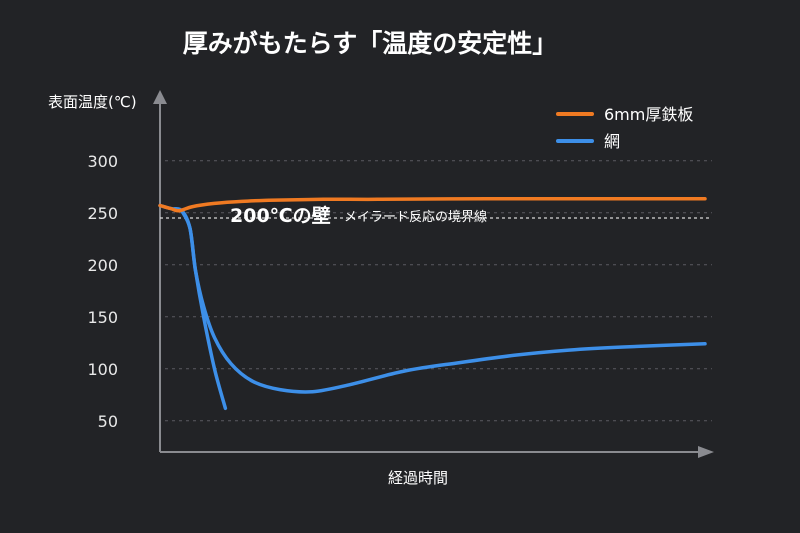  What do you see at coordinates (612, 141) in the screenshot?
I see `legend-label-net: 網` at bounding box center [612, 141].